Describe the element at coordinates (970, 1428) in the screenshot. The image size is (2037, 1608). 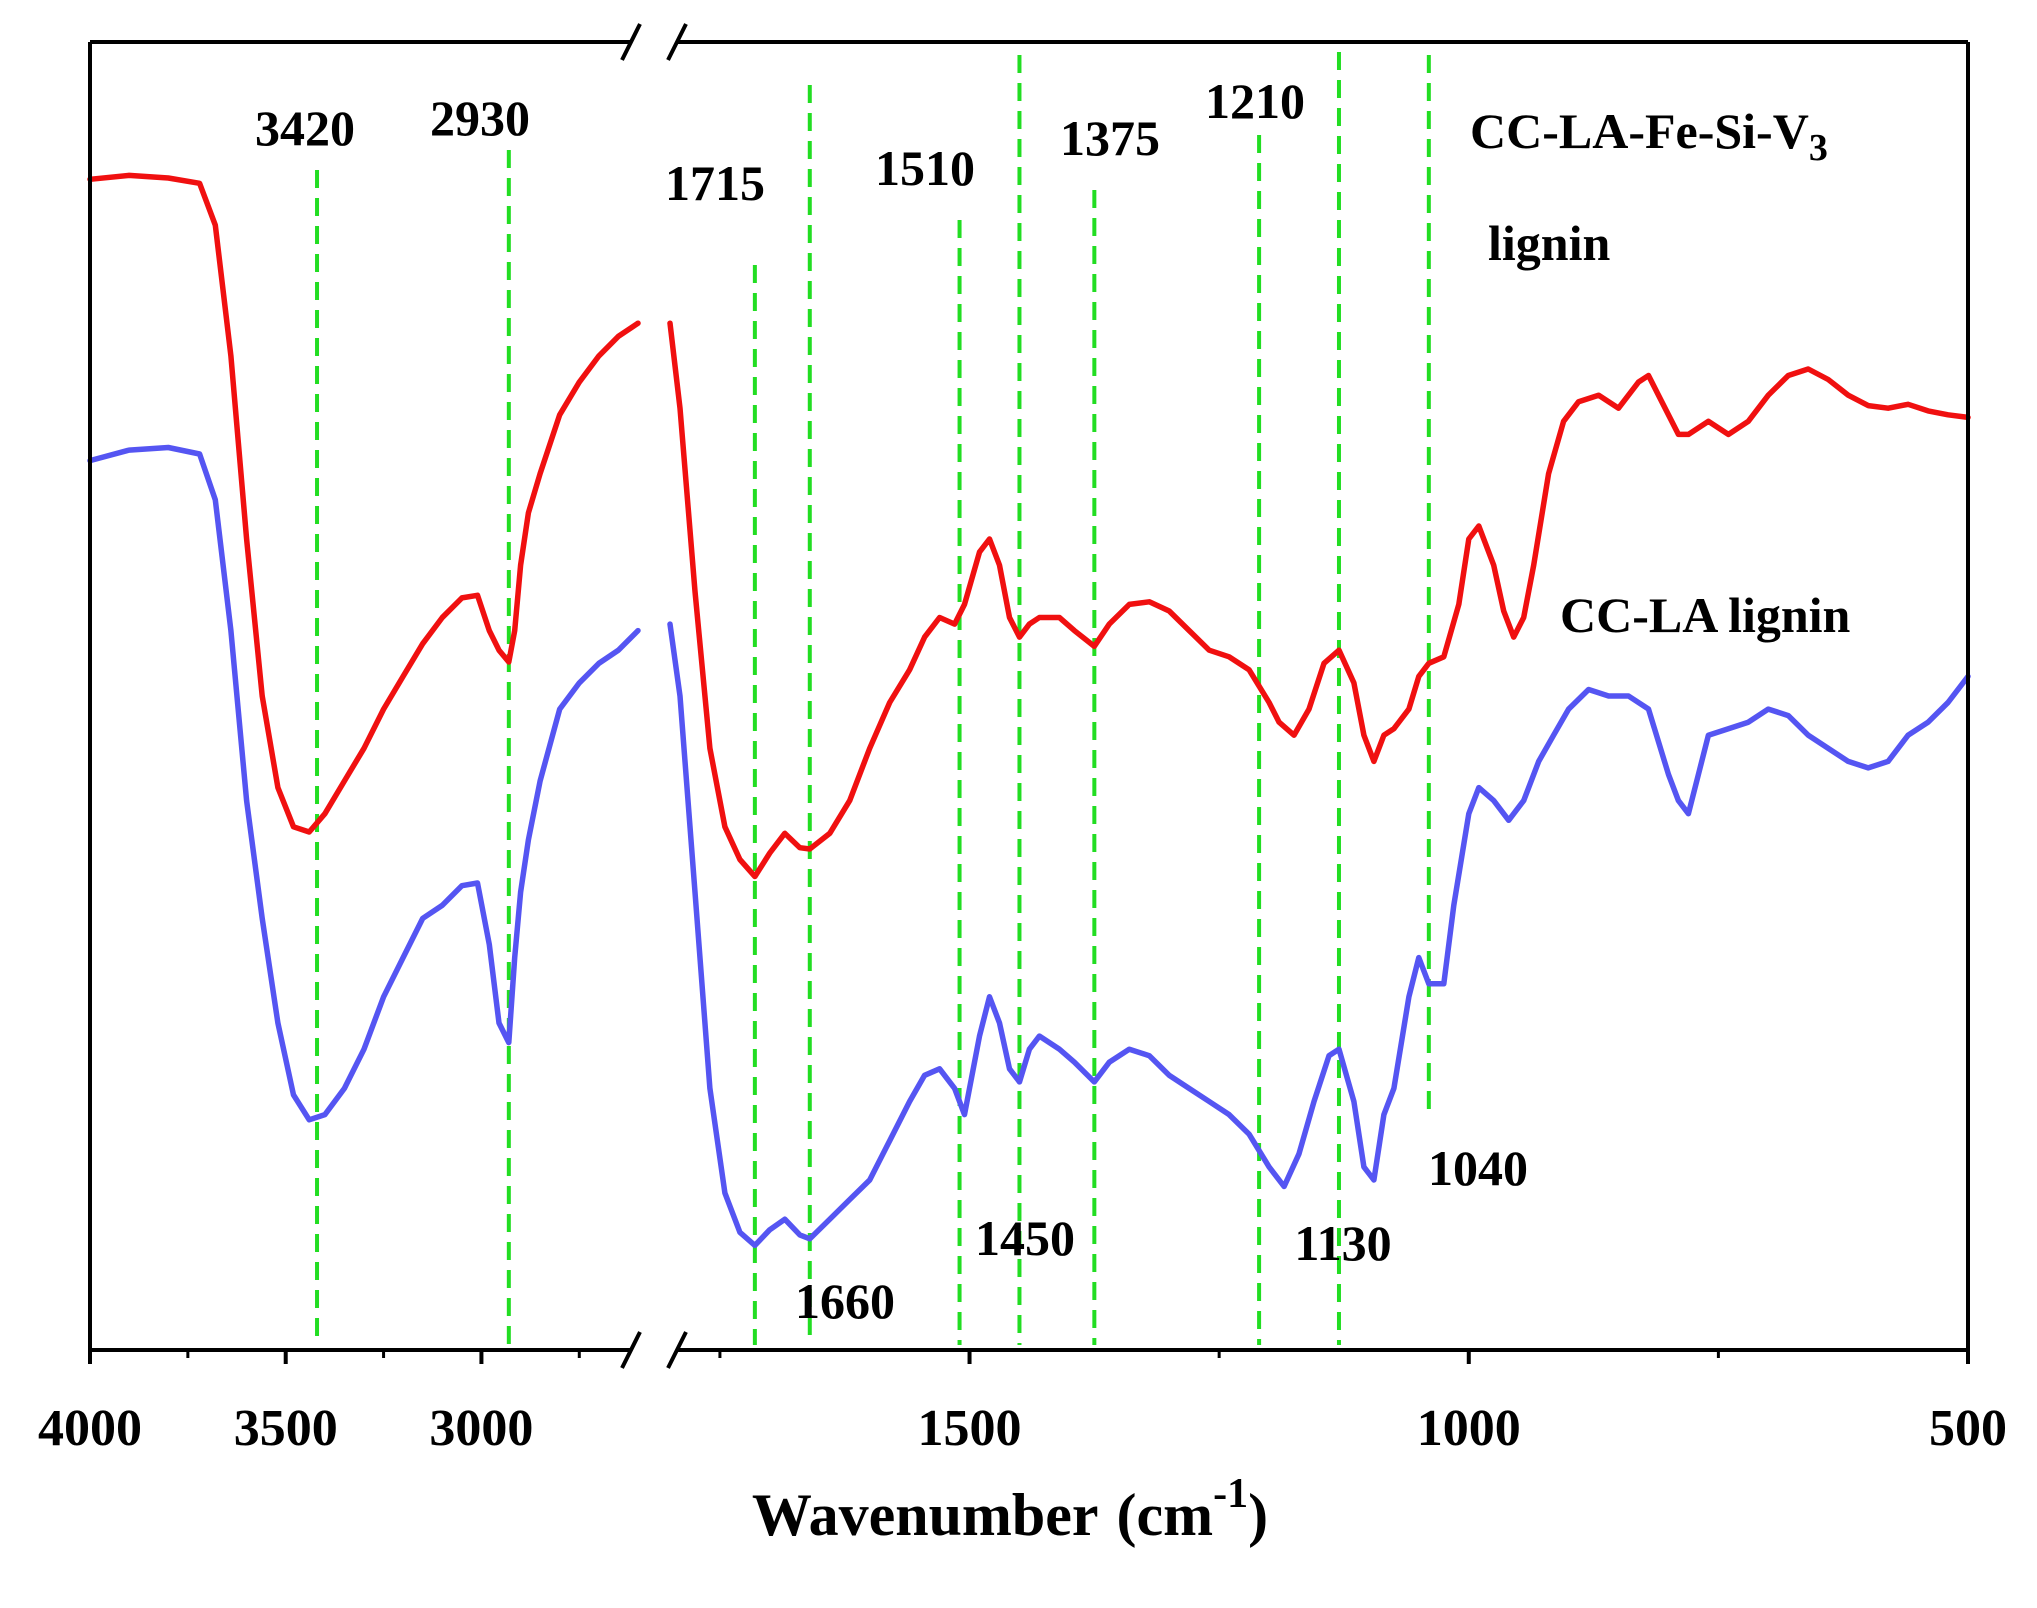
I see `x-tick-label-1500: 1500` at that location.